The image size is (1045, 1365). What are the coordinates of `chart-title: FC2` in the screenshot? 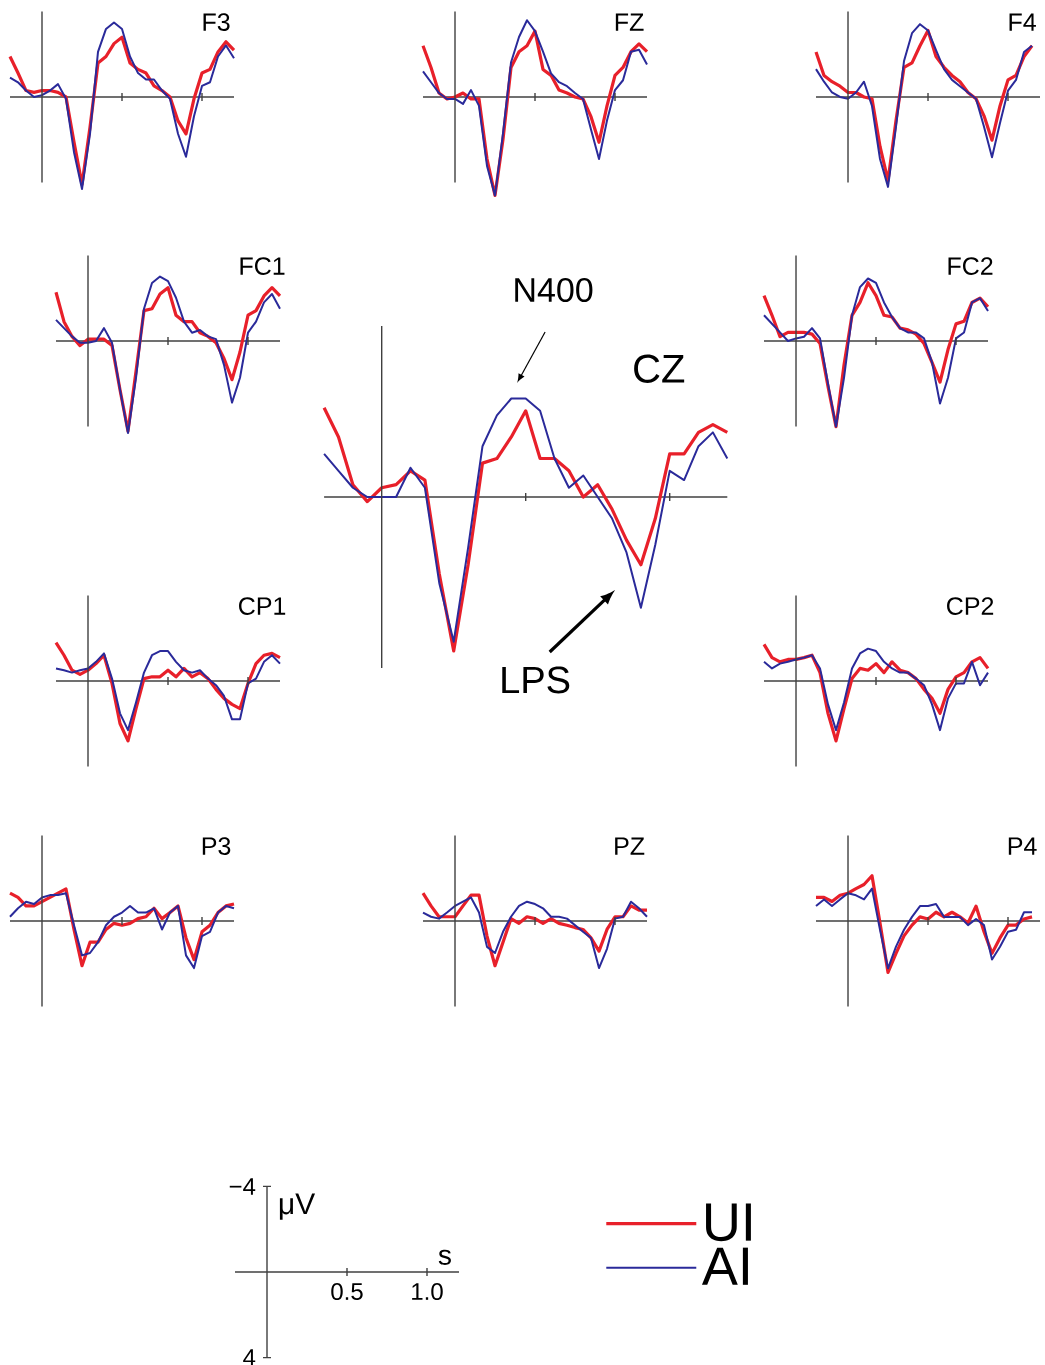 It's located at (970, 266).